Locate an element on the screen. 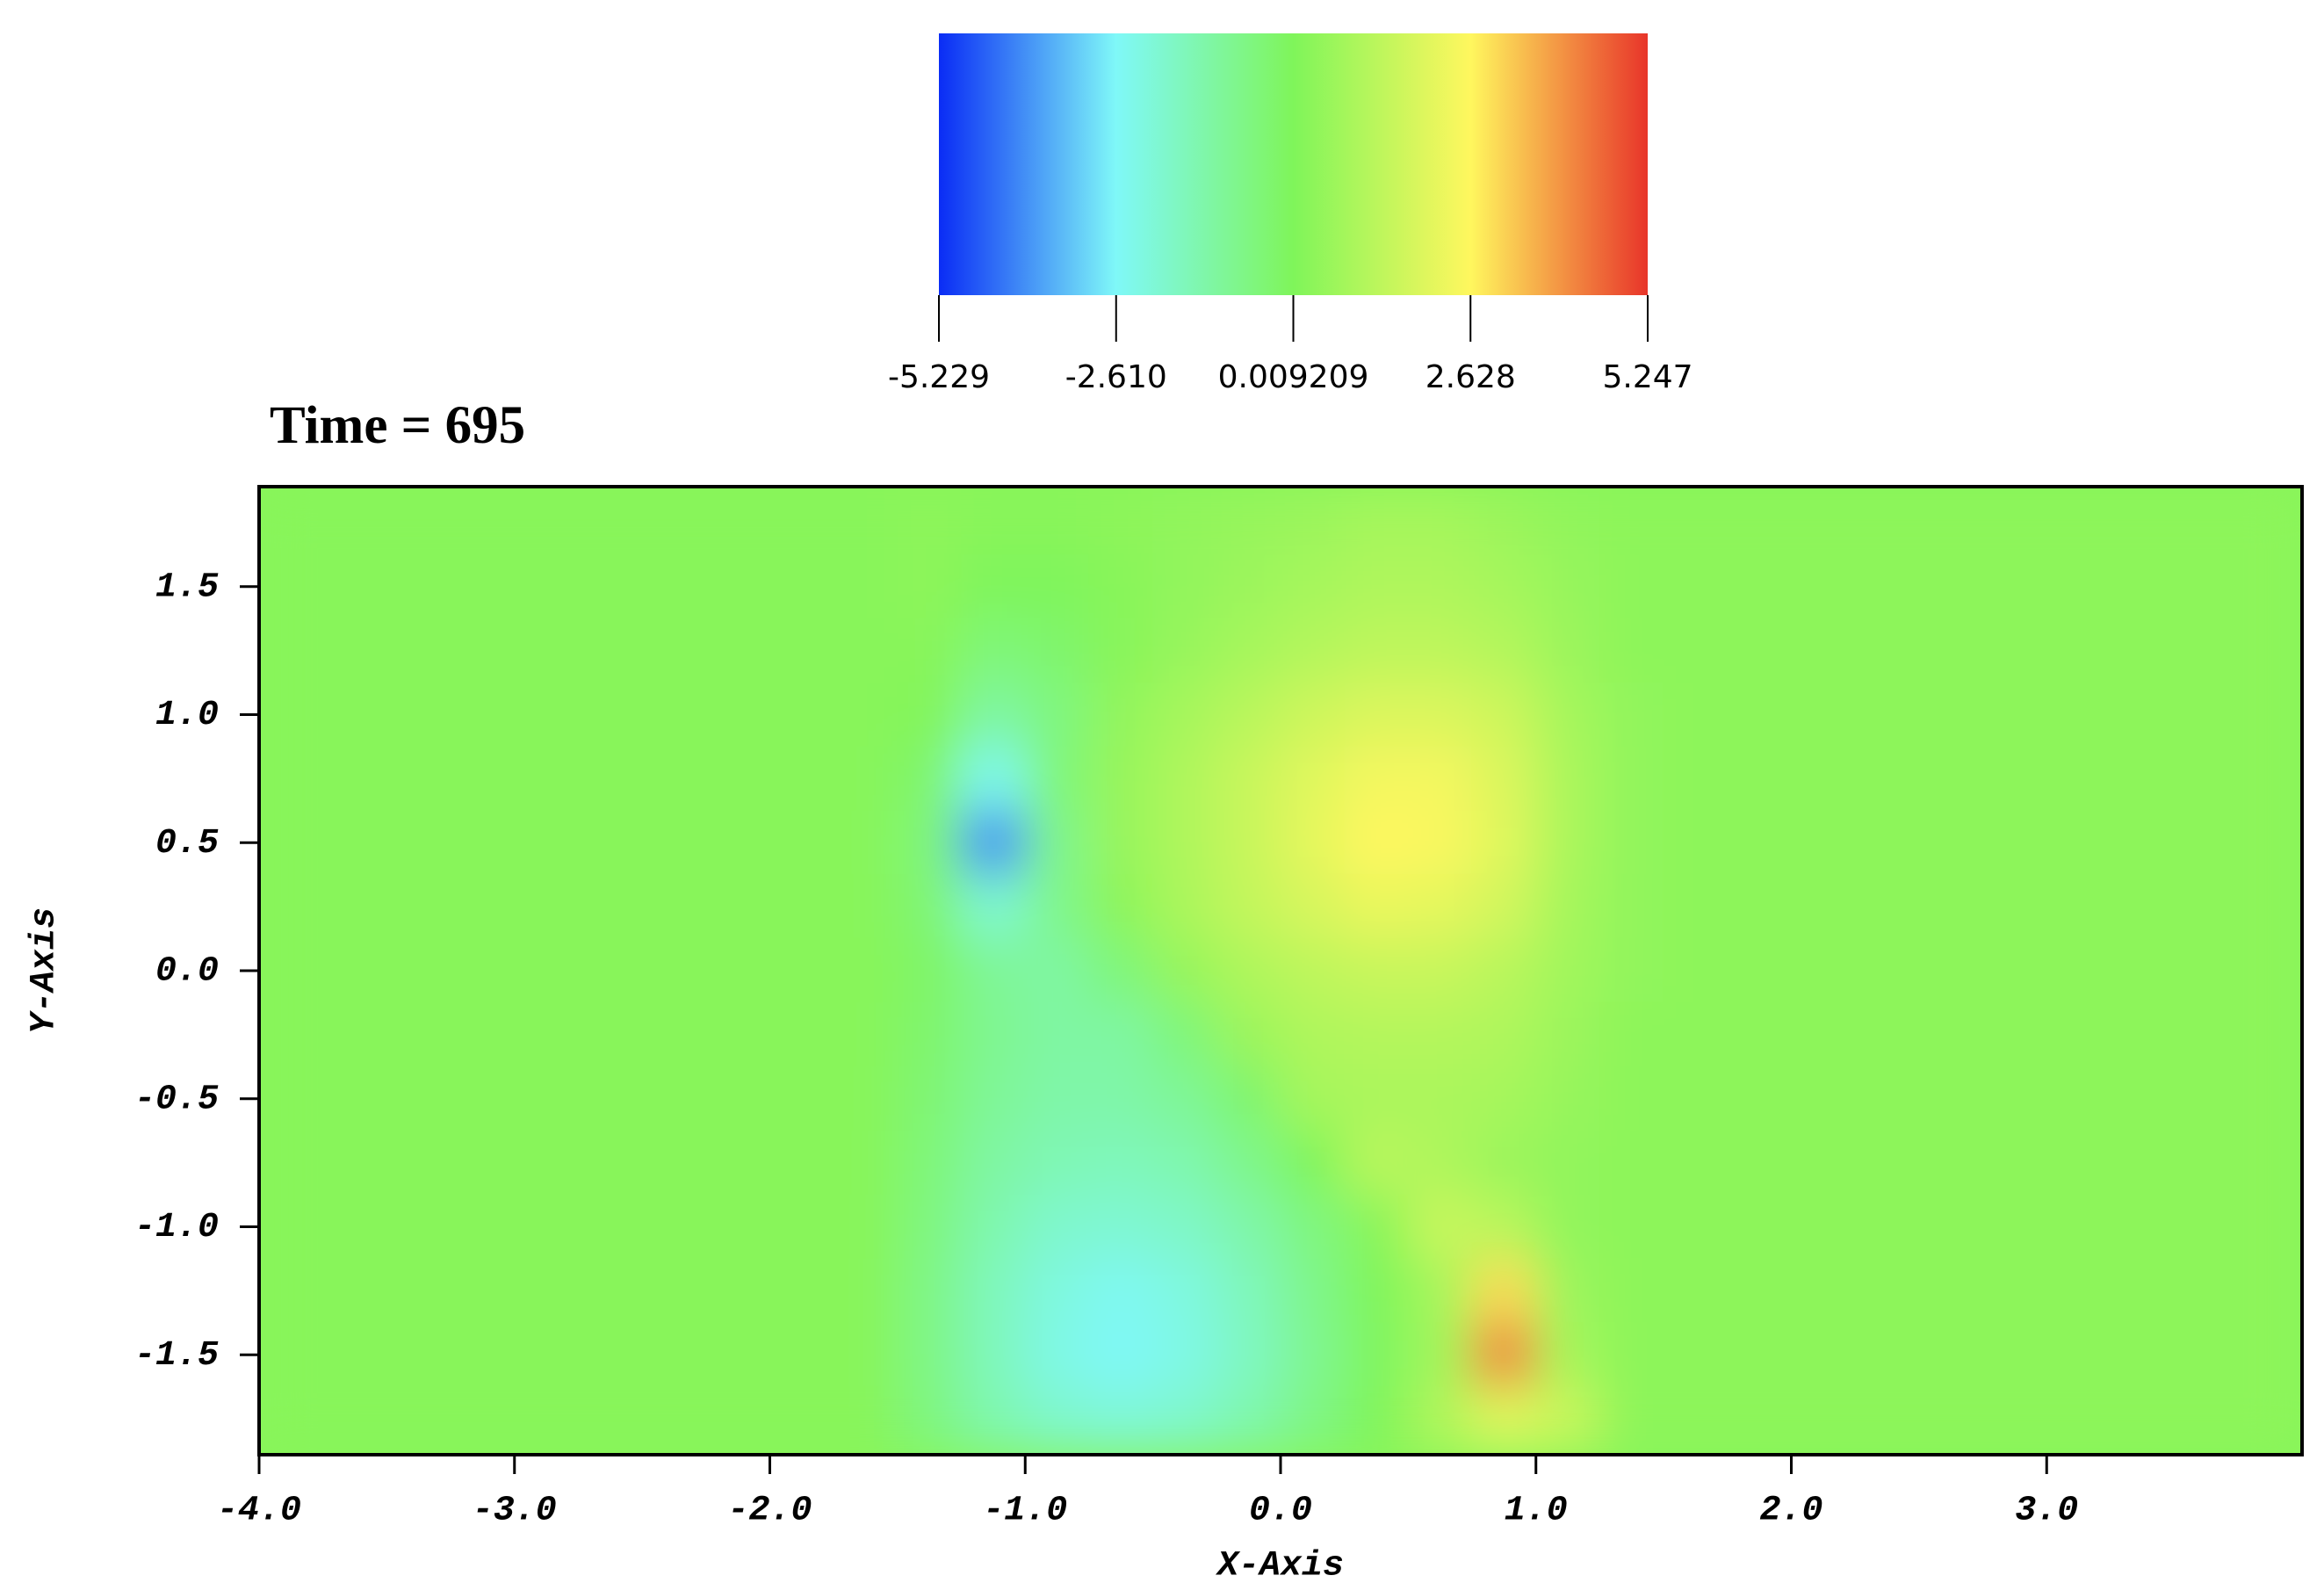 The image size is (2324, 1590). colorbar-tick-label: 0.009209 is located at coordinates (1293, 377).